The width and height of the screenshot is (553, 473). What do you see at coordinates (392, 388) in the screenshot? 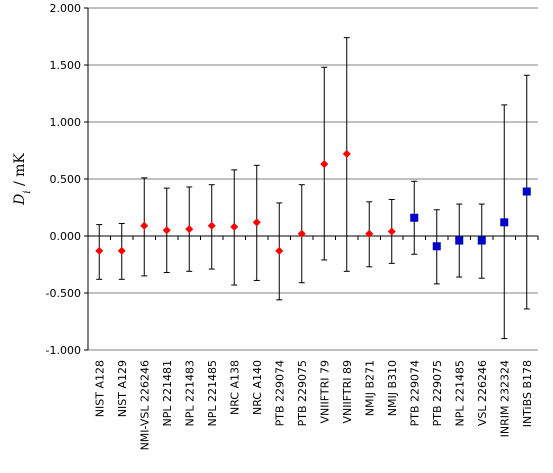
I see `category-label: NMIJ B310` at bounding box center [392, 388].